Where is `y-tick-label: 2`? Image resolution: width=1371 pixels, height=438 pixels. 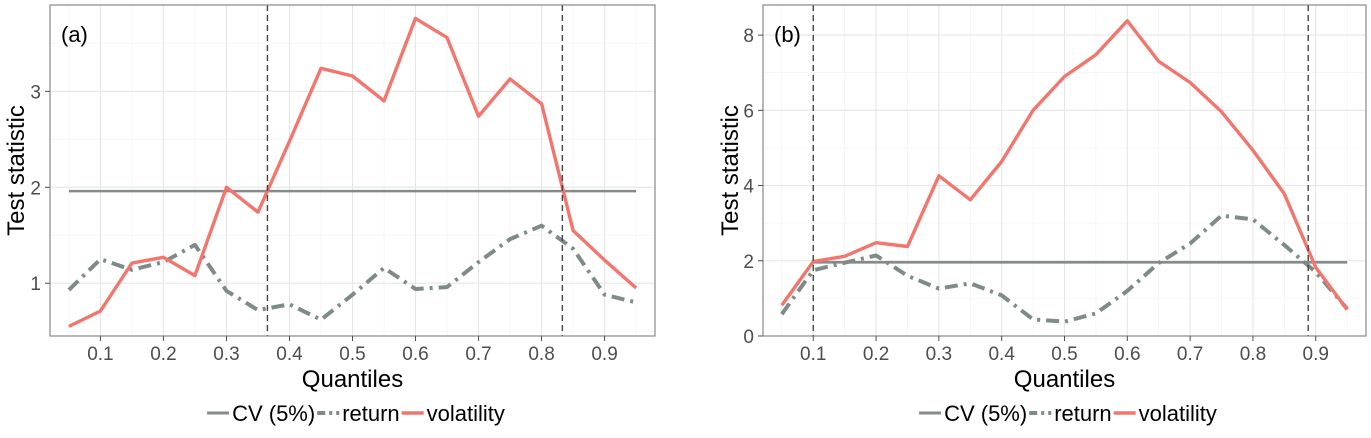
y-tick-label: 2 is located at coordinates (748, 262).